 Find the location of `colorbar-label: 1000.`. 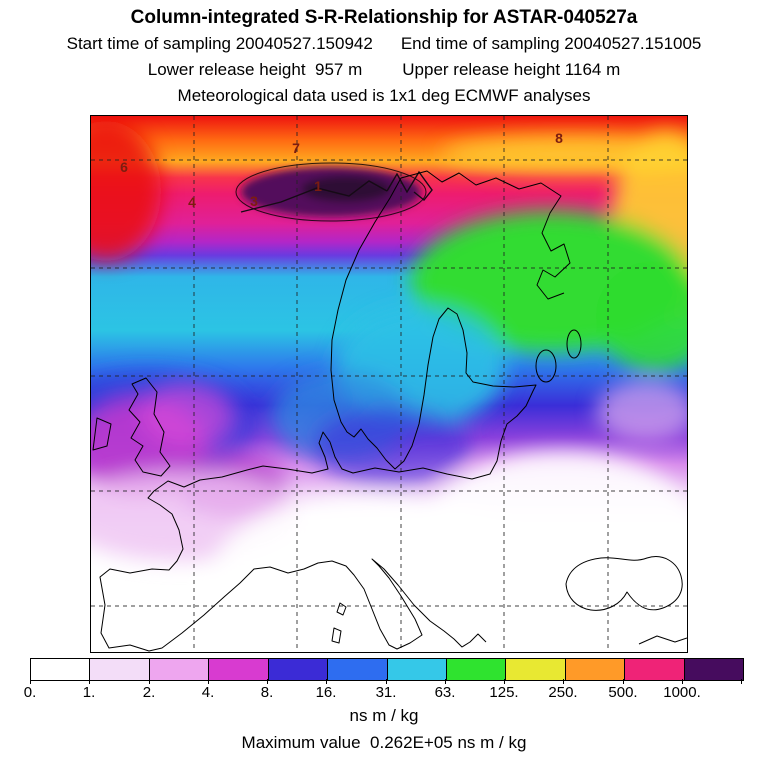

colorbar-label: 1000. is located at coordinates (682, 692).